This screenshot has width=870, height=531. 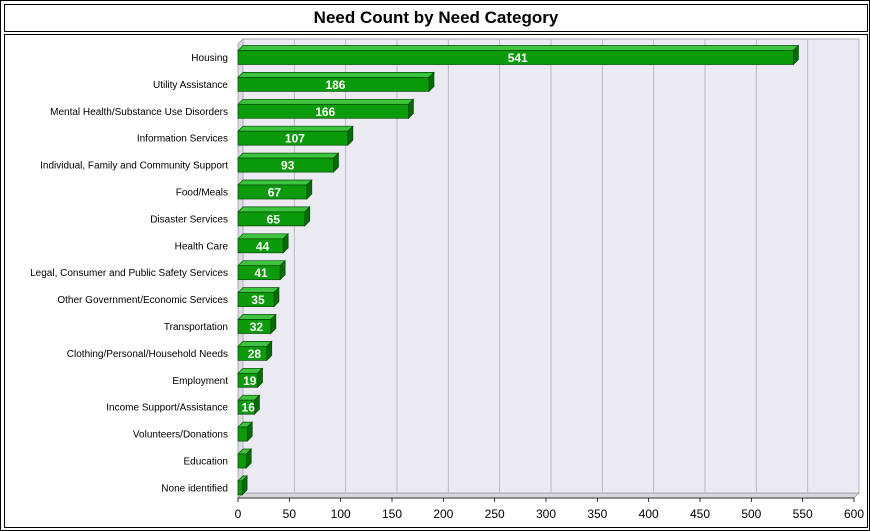 I want to click on data-label: 35, so click(x=258, y=300).